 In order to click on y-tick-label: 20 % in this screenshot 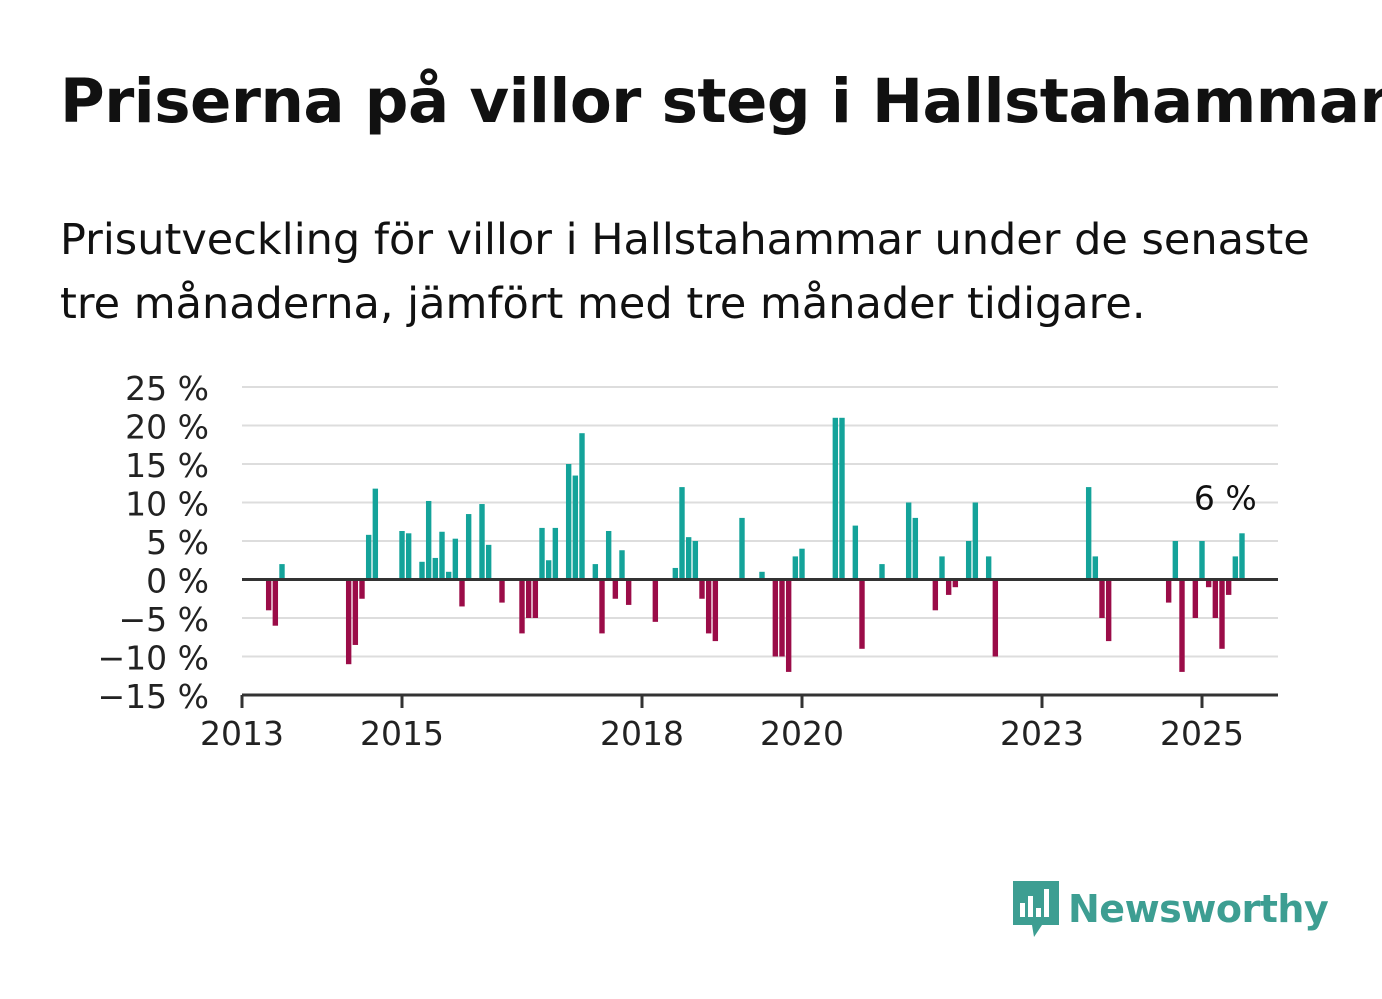, I will do `click(167, 427)`.